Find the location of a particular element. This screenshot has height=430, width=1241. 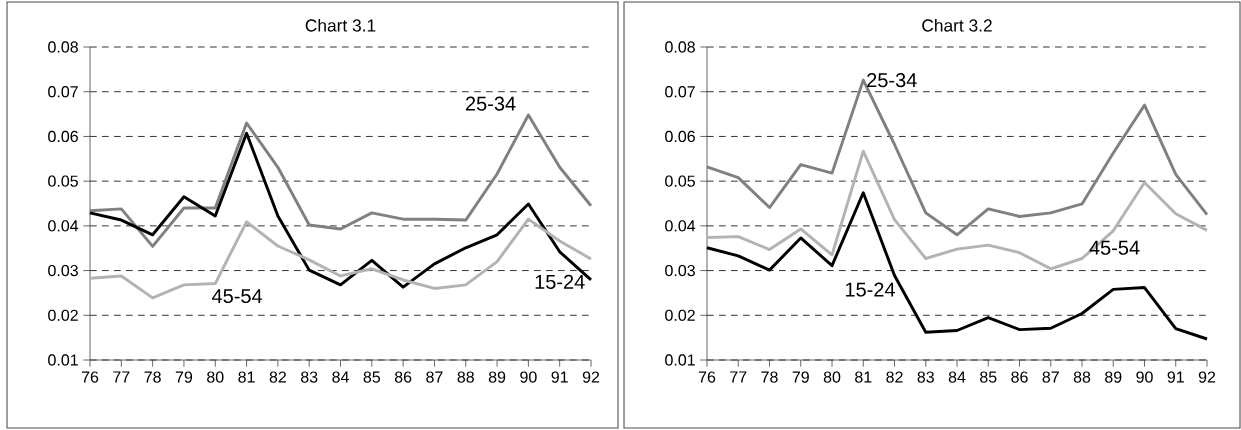

chart-title: Chart 3.1 is located at coordinates (340, 25).